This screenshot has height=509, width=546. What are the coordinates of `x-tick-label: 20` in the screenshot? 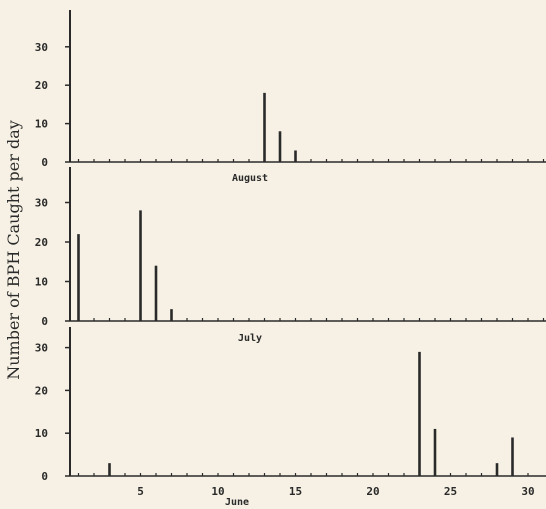 It's located at (372, 491).